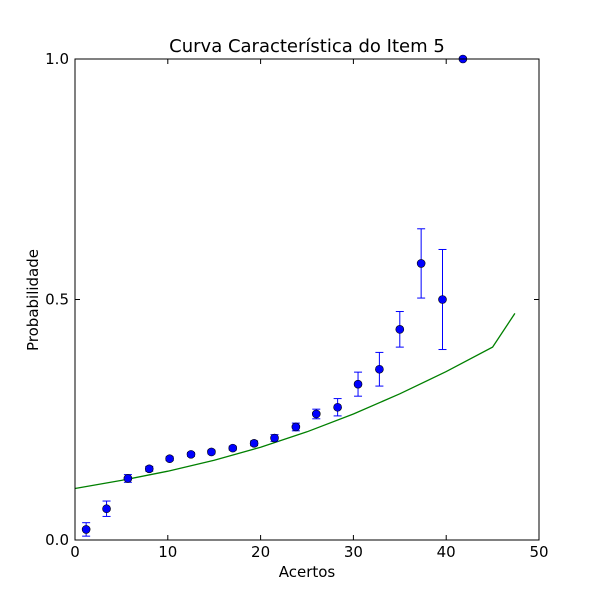  I want to click on y-tick-label: 1.0, so click(57, 59).